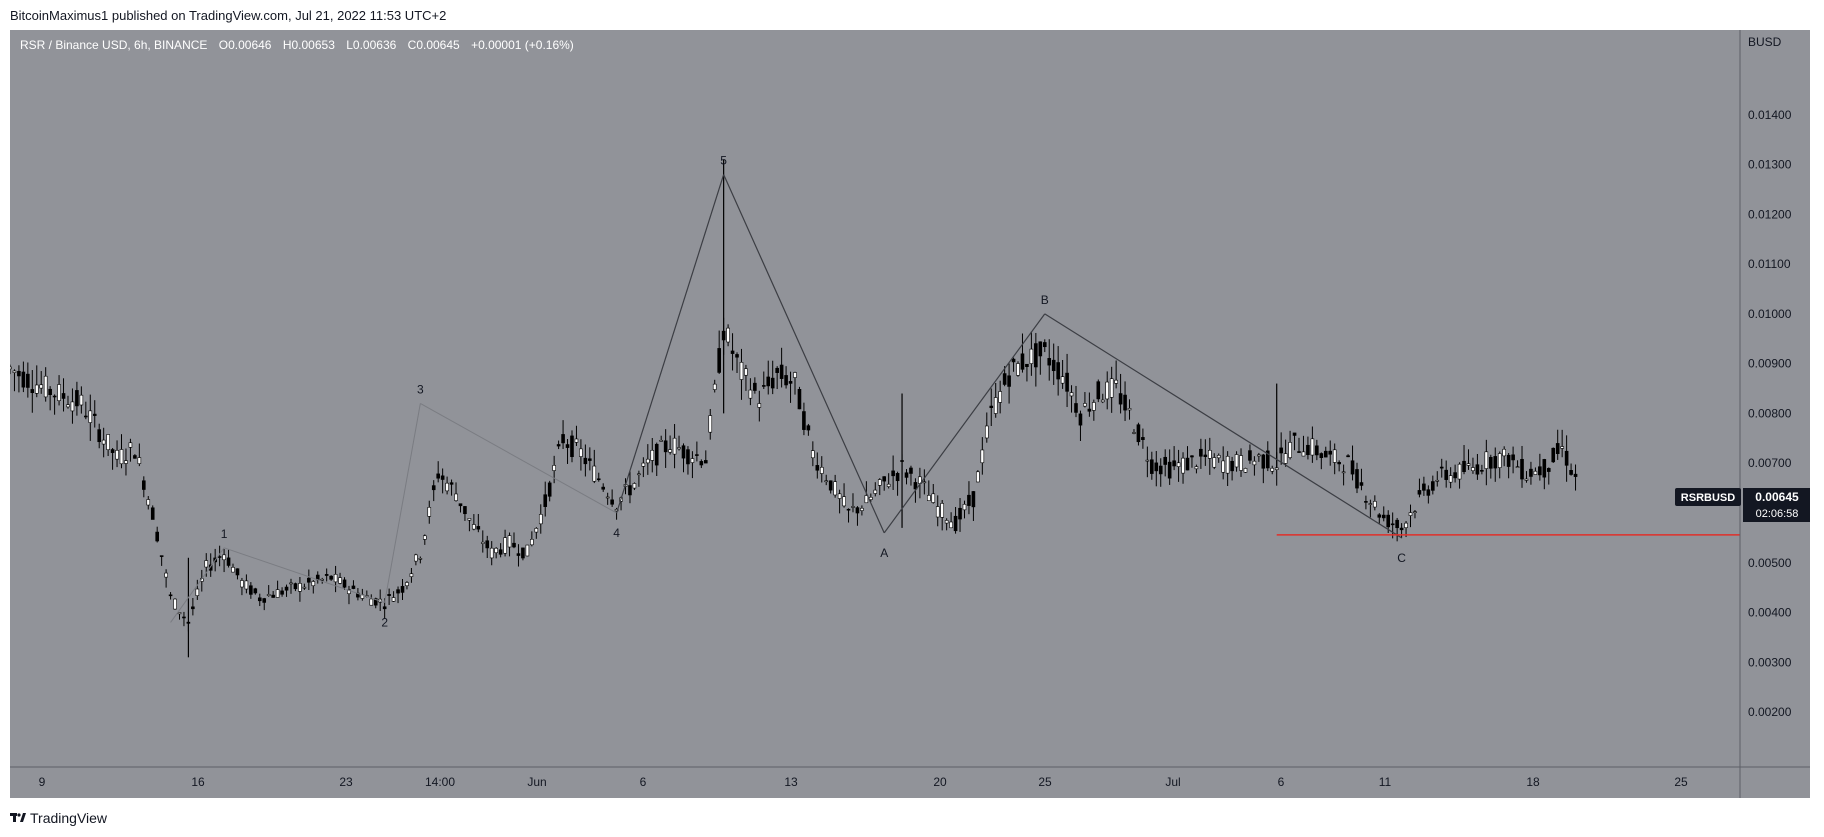  What do you see at coordinates (224, 534) in the screenshot?
I see `wave-label: 1` at bounding box center [224, 534].